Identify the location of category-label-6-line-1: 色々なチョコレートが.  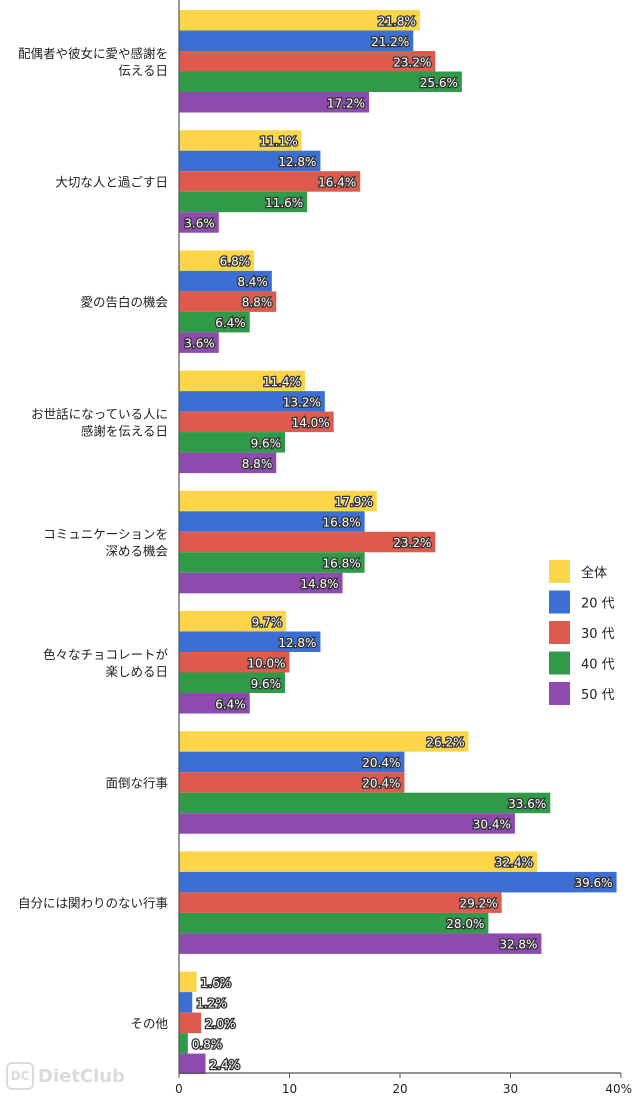
(106, 654).